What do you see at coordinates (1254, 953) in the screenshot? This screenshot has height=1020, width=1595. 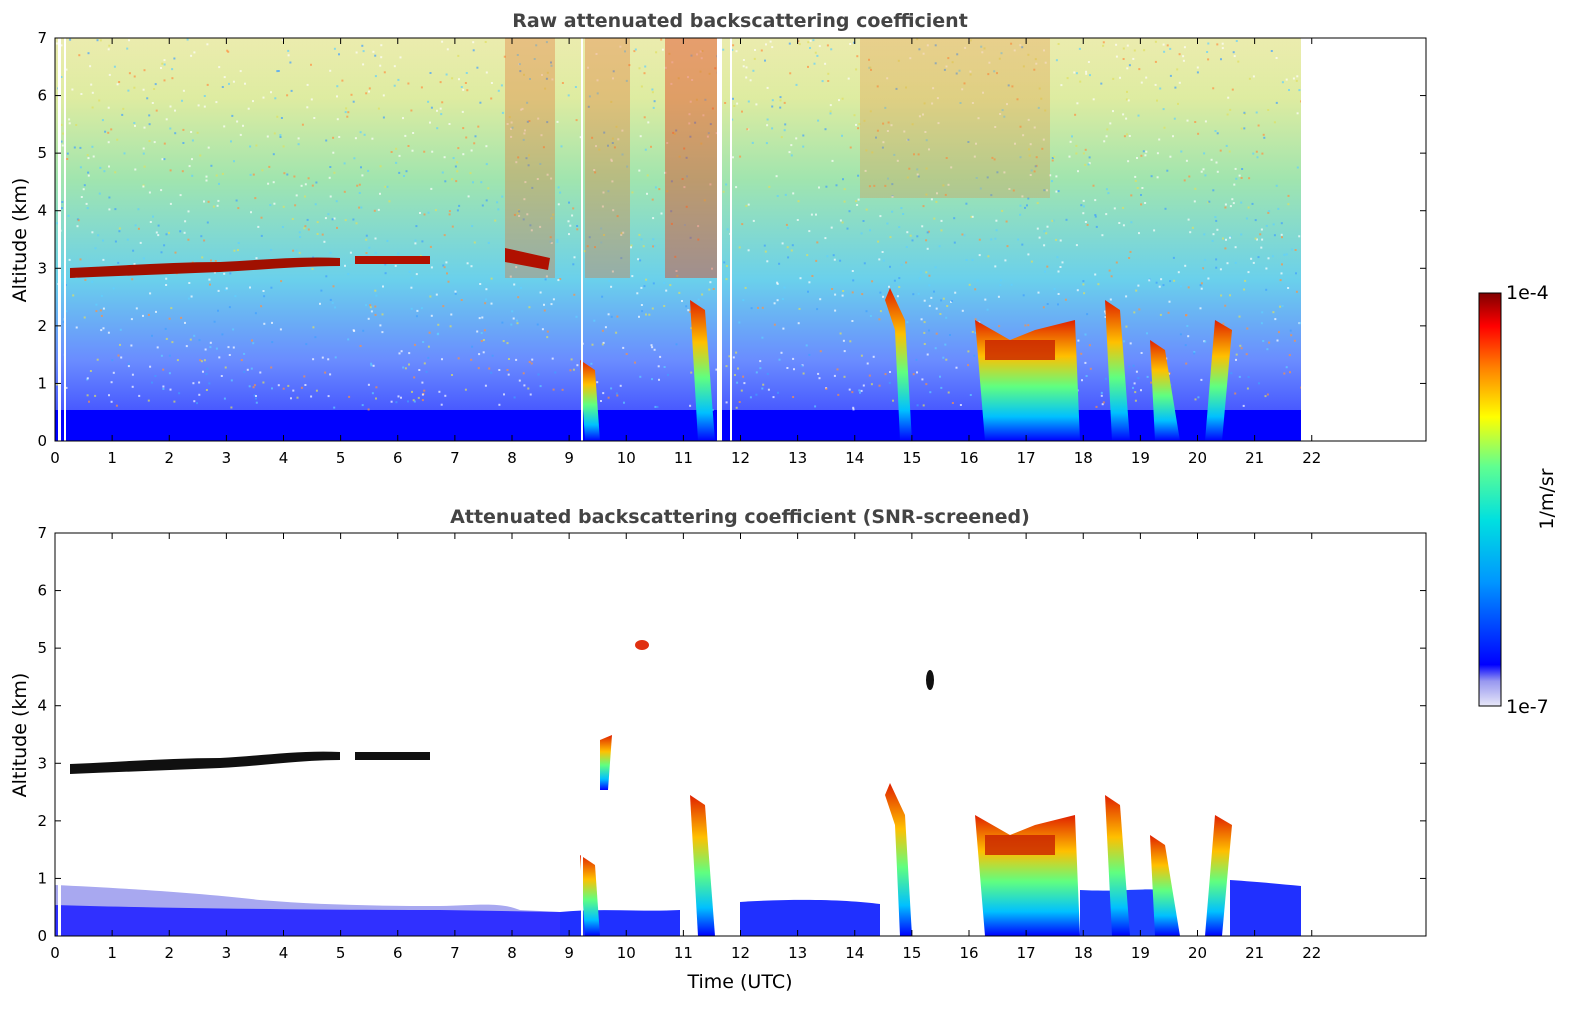 I see `x-tick-label: 21` at bounding box center [1254, 953].